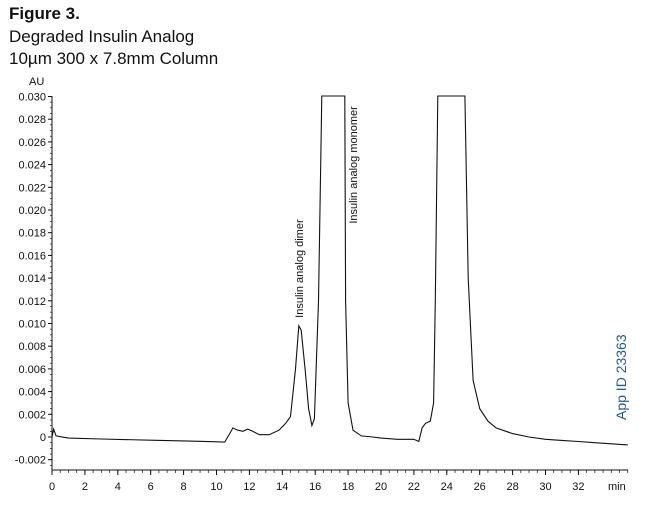 The image size is (647, 513). Describe the element at coordinates (43, 438) in the screenshot. I see `y-tick-label: 0` at that location.